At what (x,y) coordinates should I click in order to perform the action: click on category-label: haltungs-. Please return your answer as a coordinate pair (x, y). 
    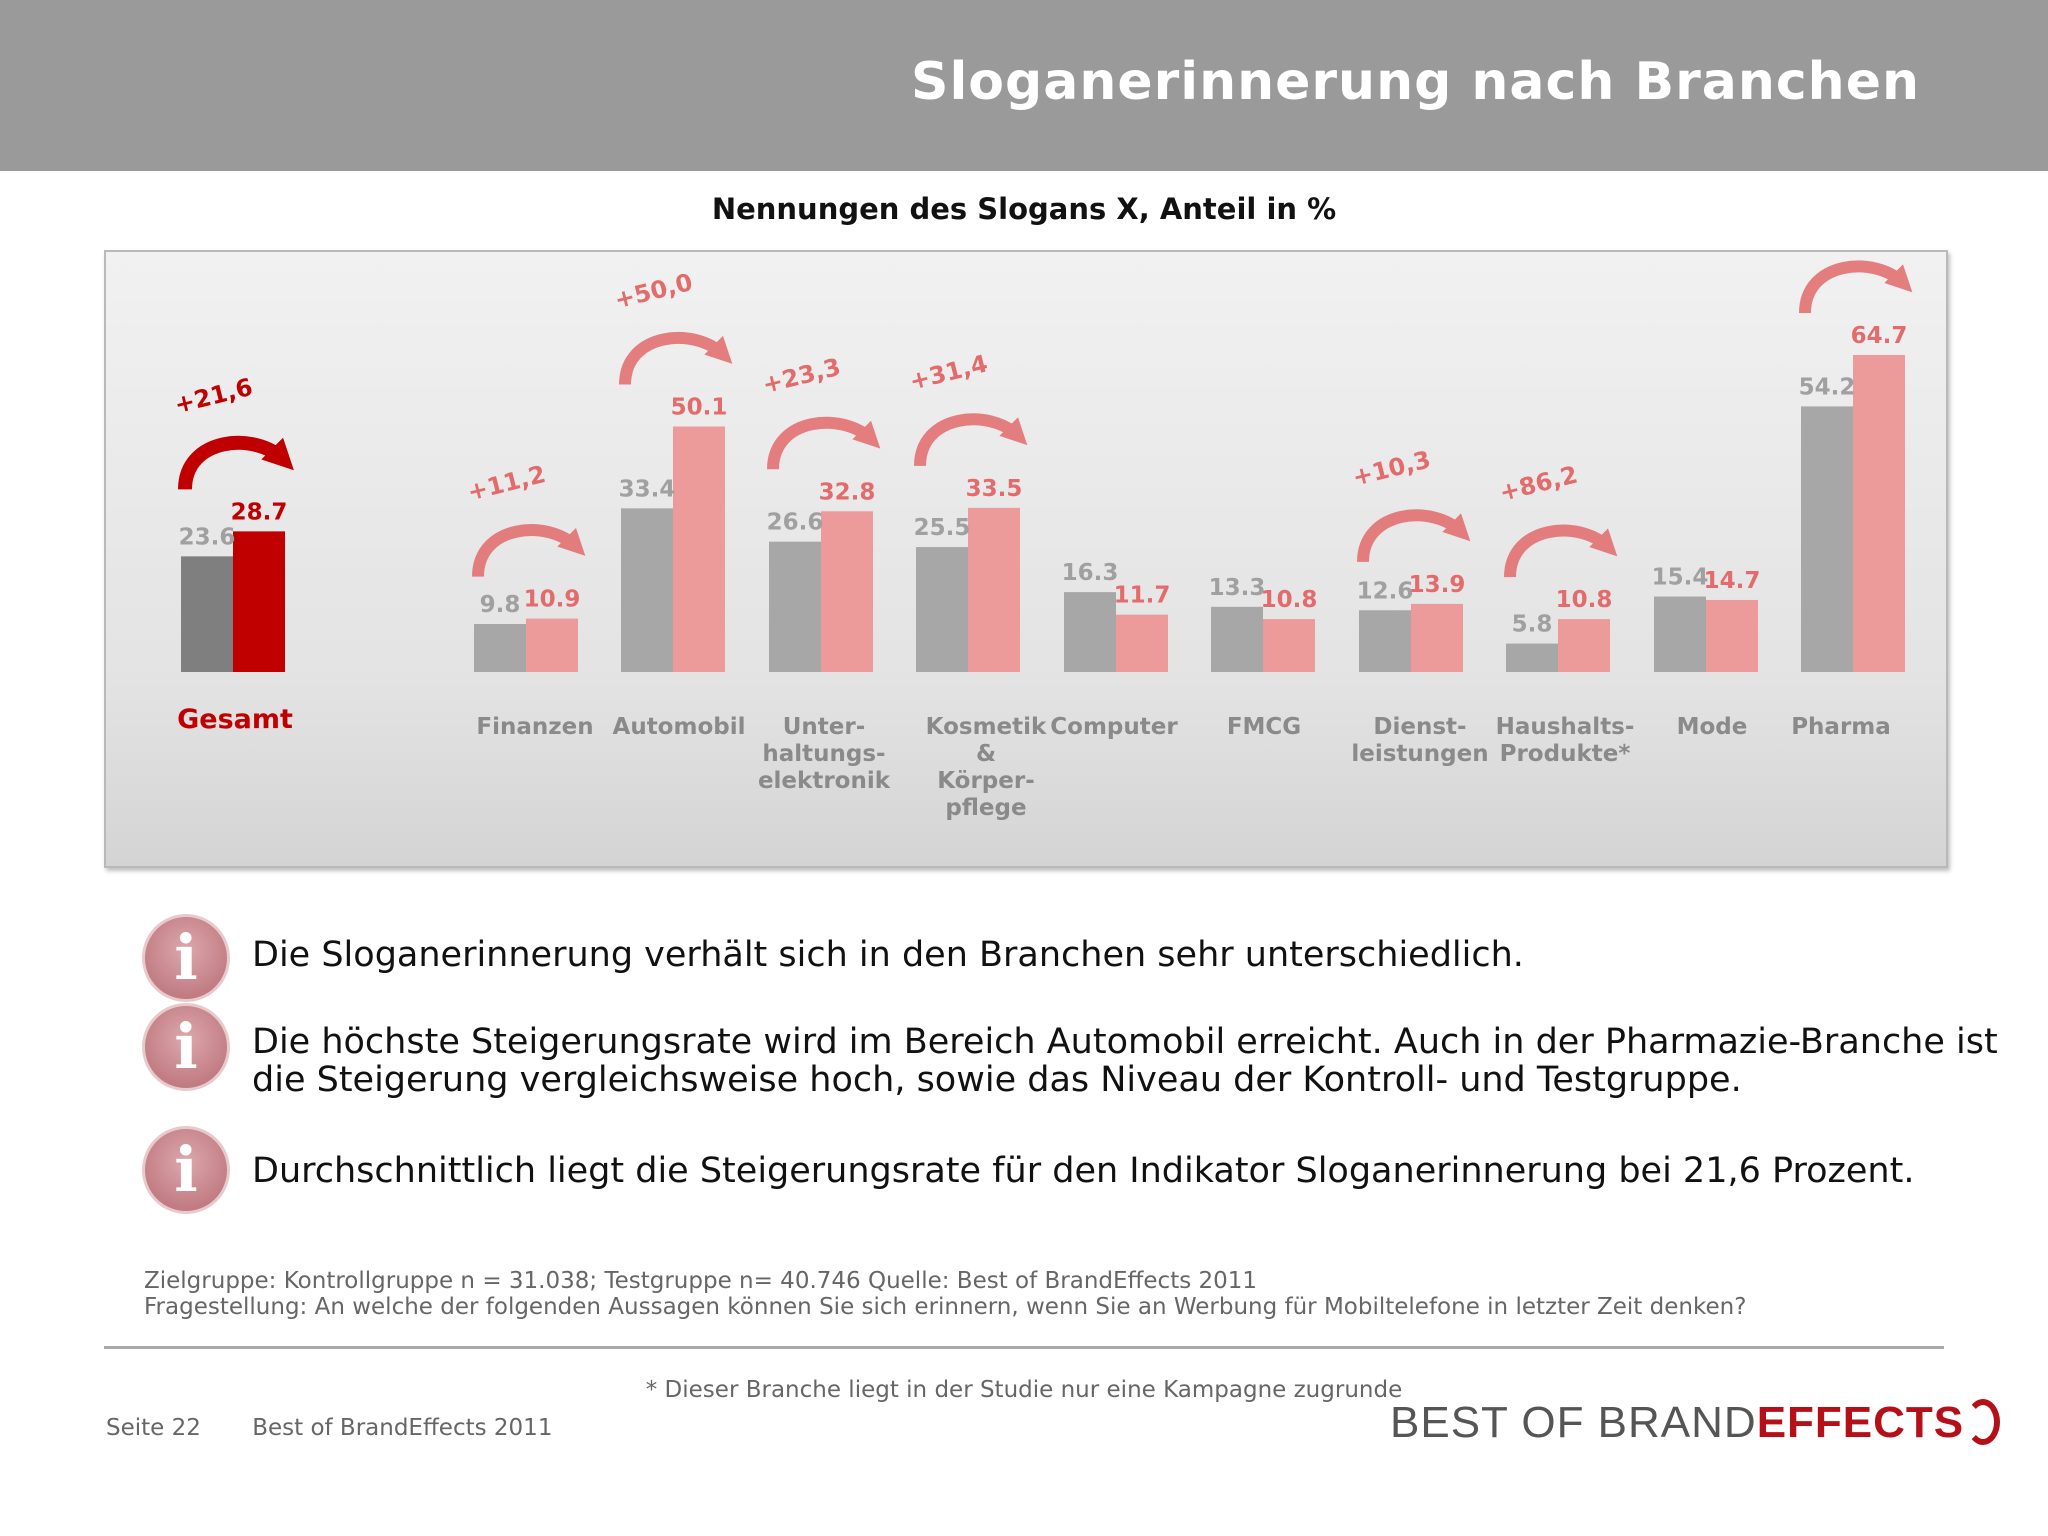
    Looking at the image, I should click on (823, 754).